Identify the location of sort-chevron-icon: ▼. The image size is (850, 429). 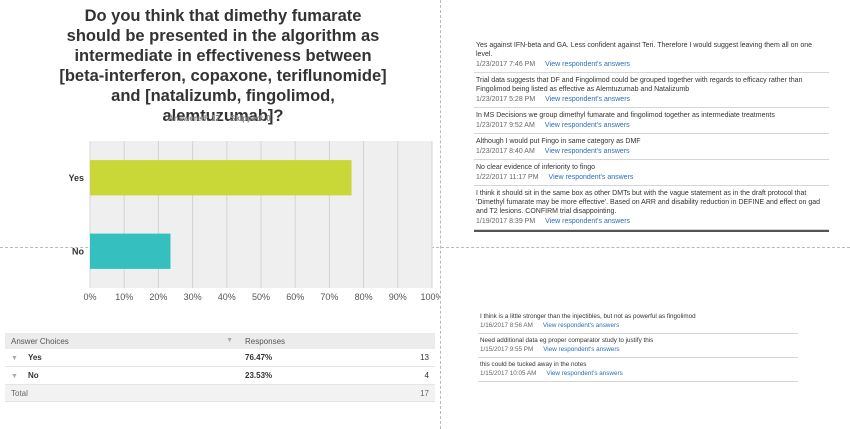
(229, 340).